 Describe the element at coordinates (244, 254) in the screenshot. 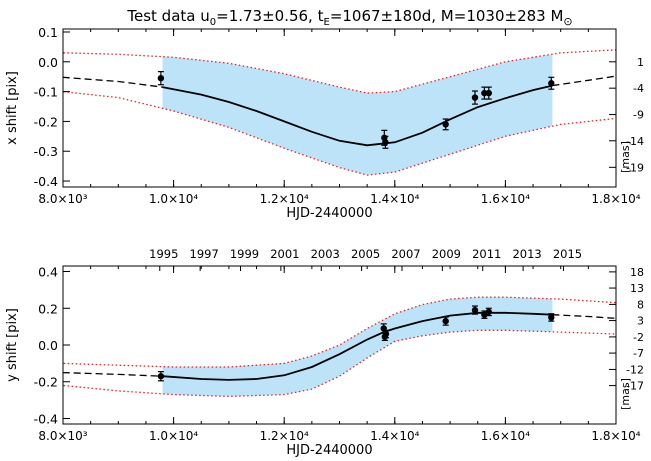

I see `y-year-tick-label: 1999` at that location.